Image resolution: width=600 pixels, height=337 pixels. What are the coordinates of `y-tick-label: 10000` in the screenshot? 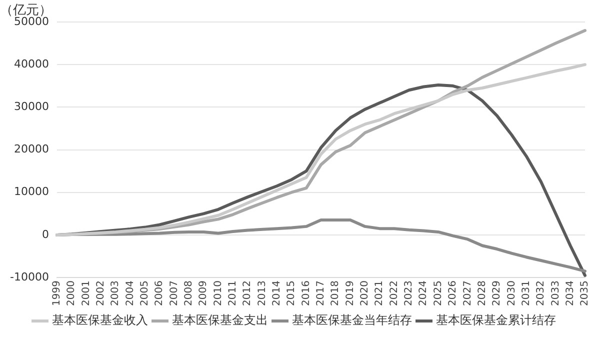 It's located at (31, 191).